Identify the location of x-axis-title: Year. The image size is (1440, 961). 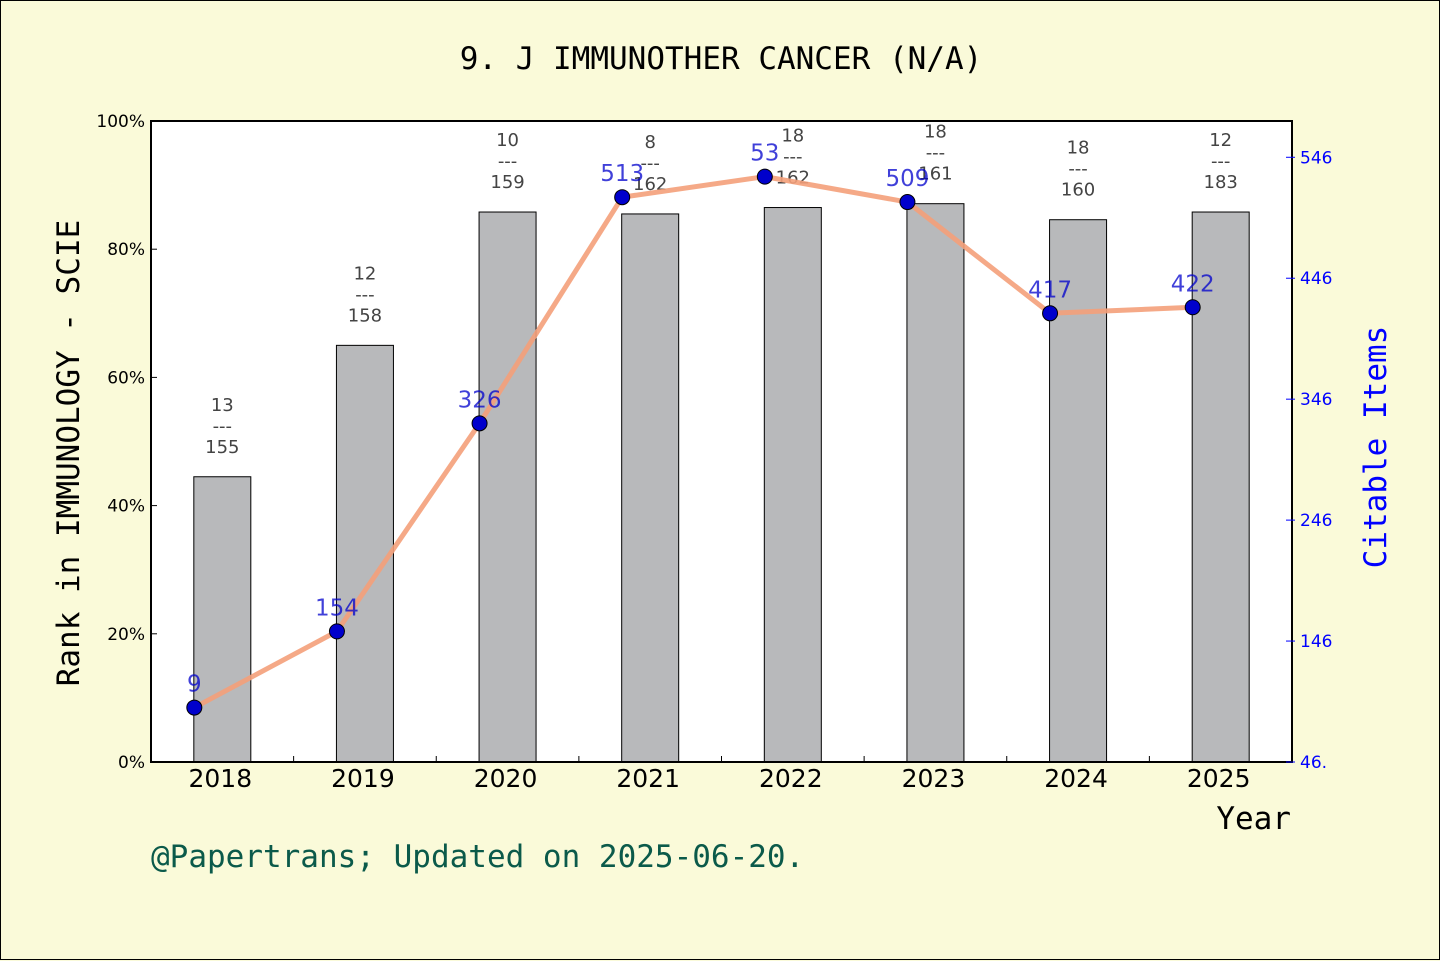
(1253, 819).